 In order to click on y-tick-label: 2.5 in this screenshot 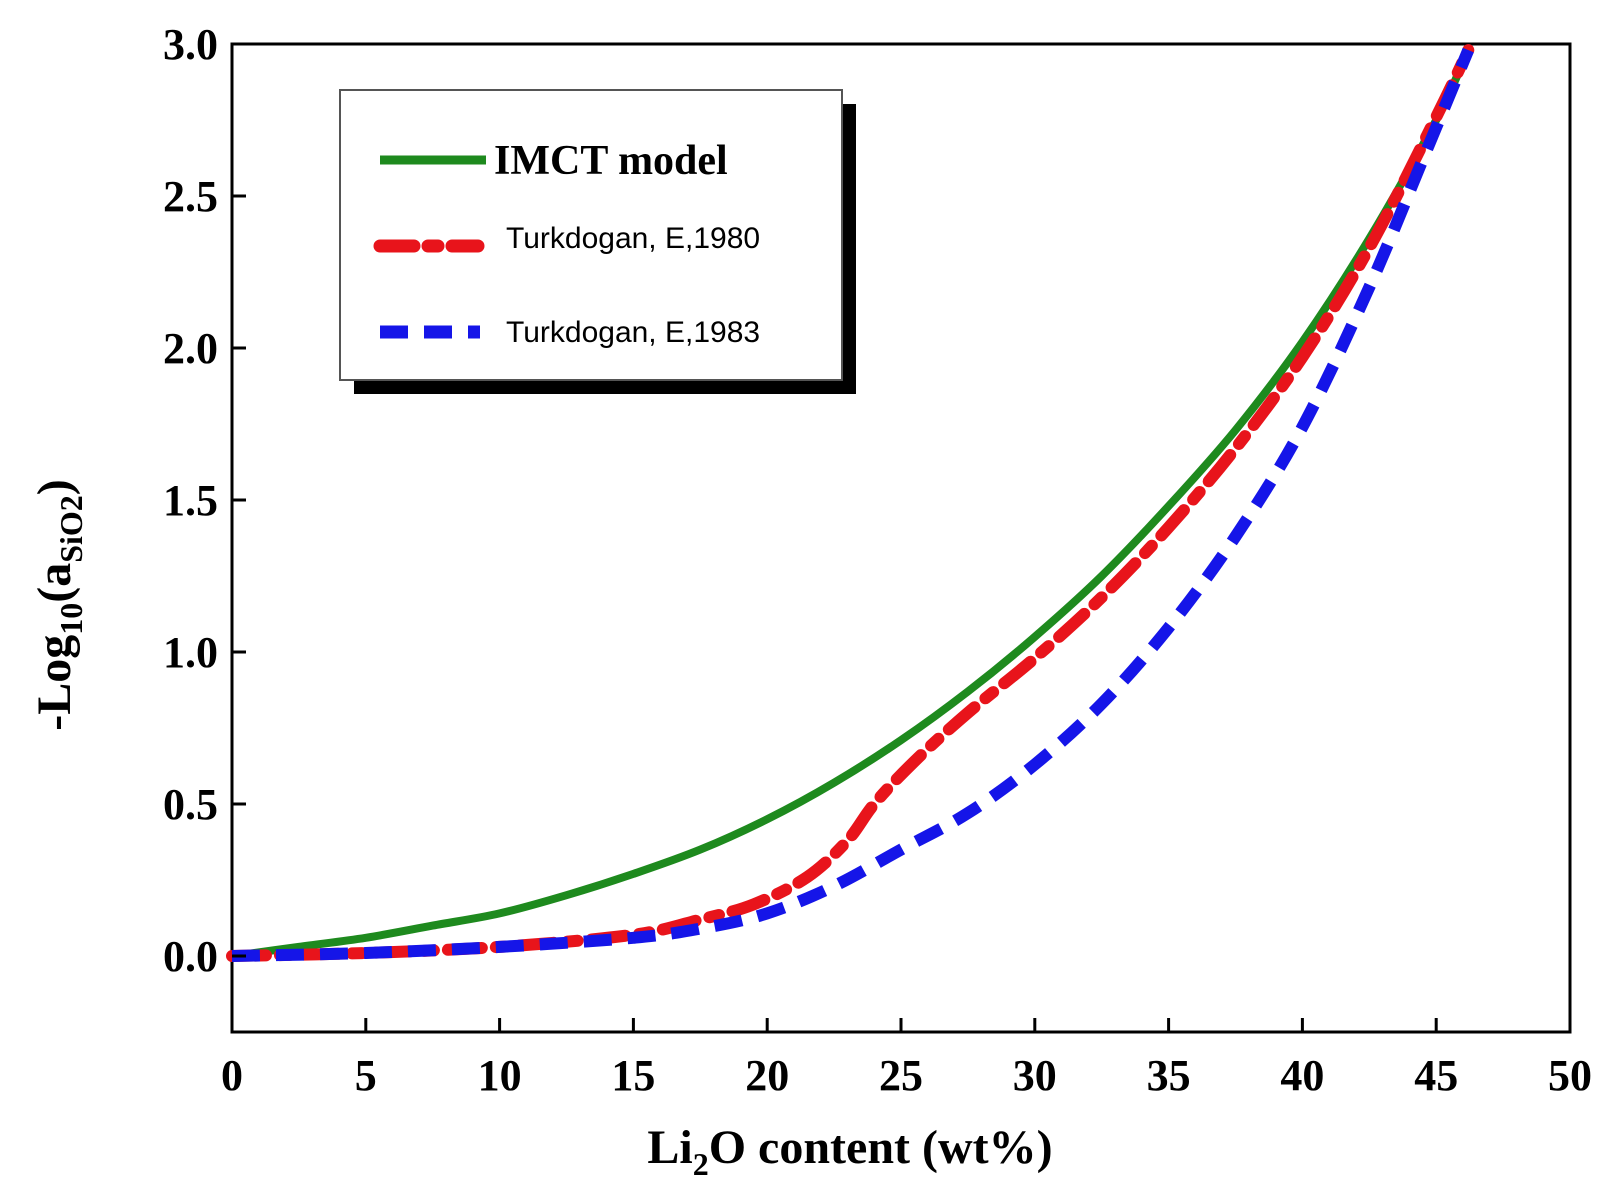, I will do `click(190, 196)`.